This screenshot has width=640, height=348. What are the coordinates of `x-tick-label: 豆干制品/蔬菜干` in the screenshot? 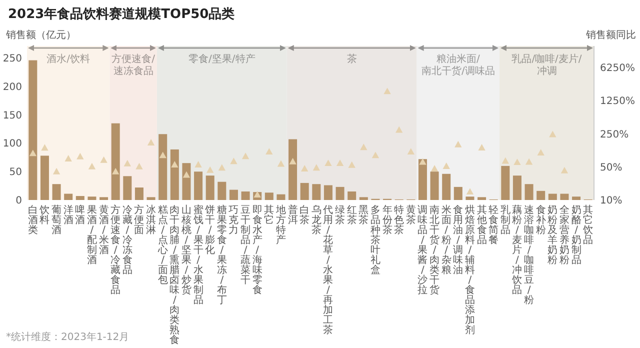 It's located at (245, 245).